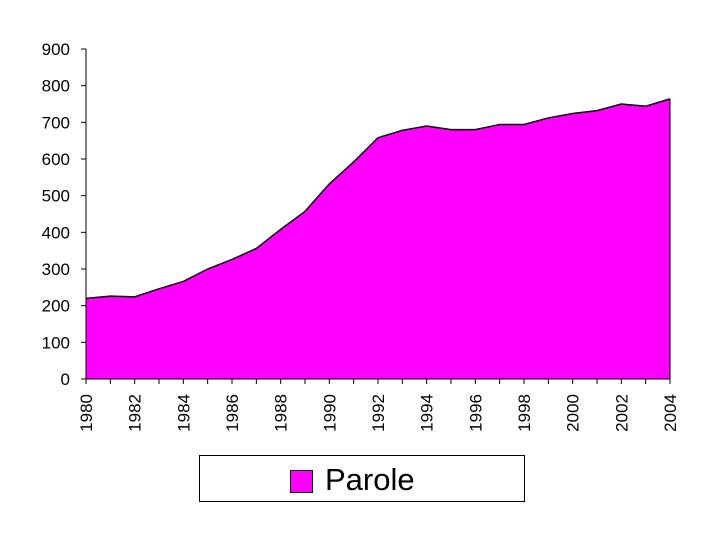 This screenshot has width=720, height=540. What do you see at coordinates (56, 214) in the screenshot?
I see `y-tick-labels: 0 100 200 300 400 500 600 700 800 900` at bounding box center [56, 214].